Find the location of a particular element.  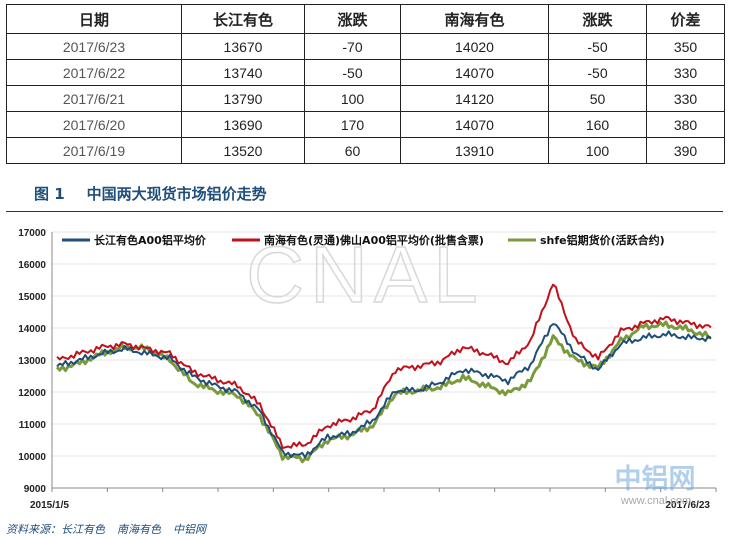

x-tick-label-end: 2017/6/23 is located at coordinates (688, 505).